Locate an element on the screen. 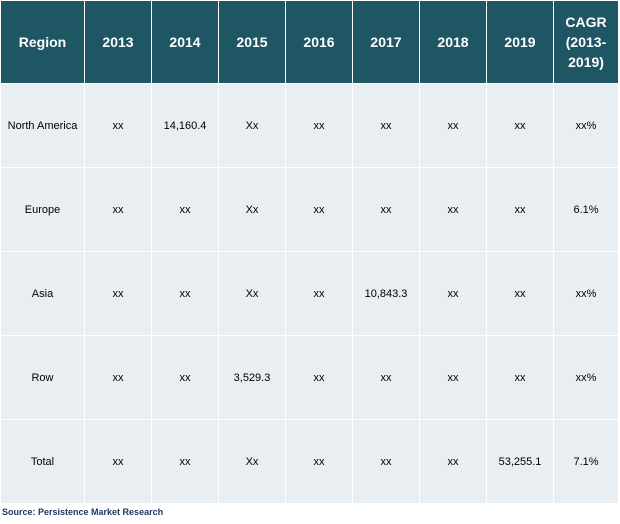 The height and width of the screenshot is (524, 620). region-cell: Europe is located at coordinates (42, 209).